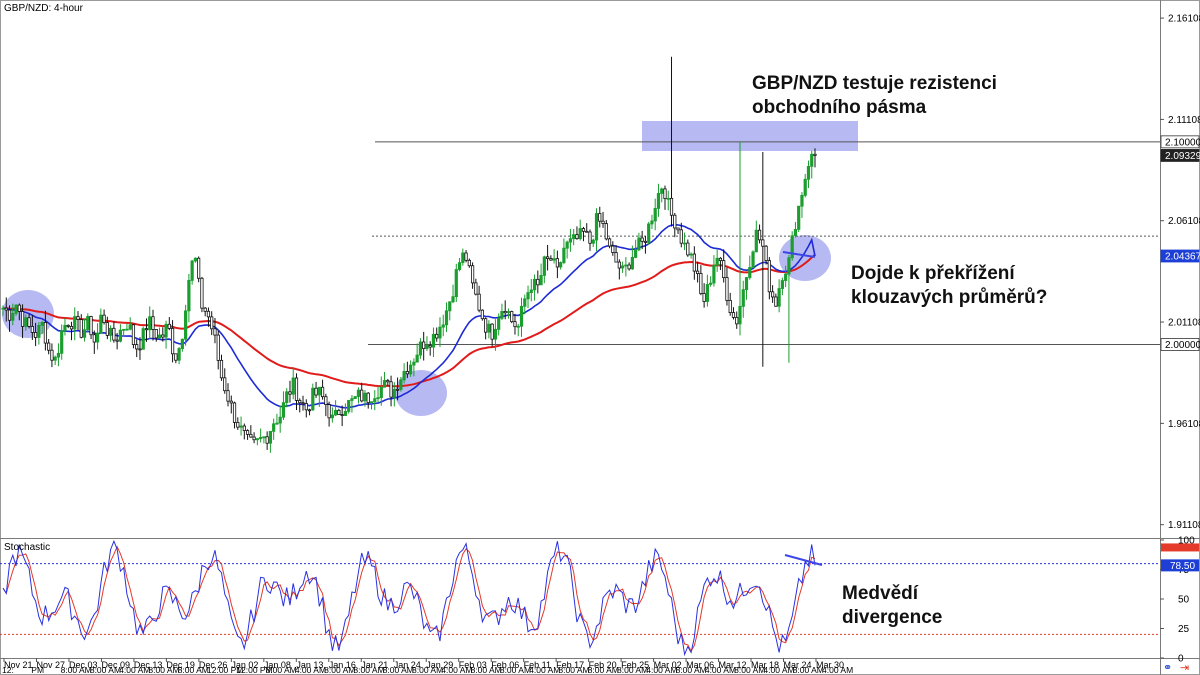 This screenshot has height=675, width=1200. I want to click on price-badge-label: 2.00000, so click(1182, 345).